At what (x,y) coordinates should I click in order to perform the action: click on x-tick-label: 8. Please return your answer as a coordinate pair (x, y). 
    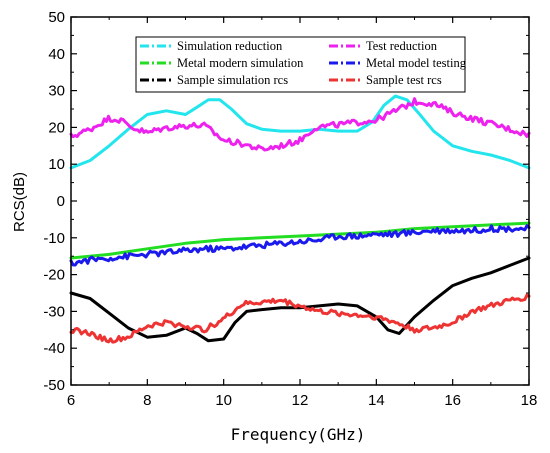
    Looking at the image, I should click on (147, 400).